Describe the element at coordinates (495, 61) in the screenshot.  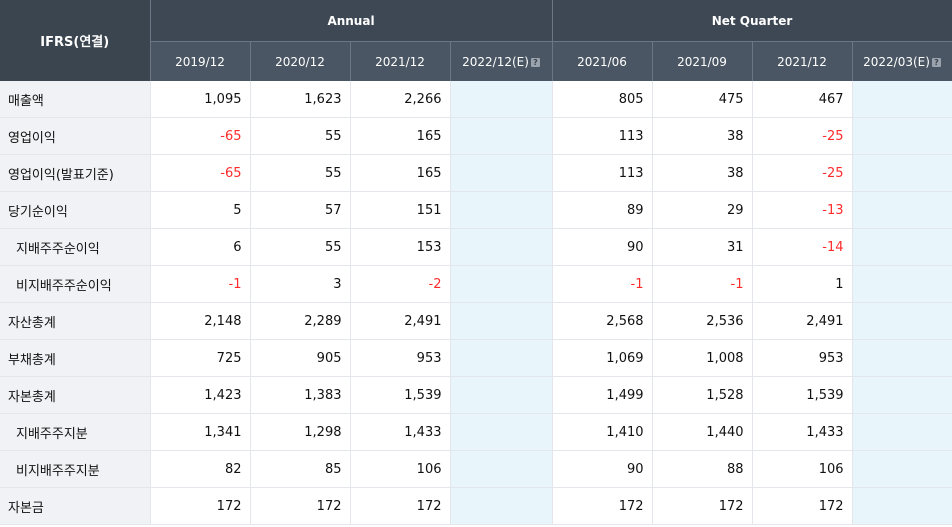
I see `col-header-label: 2022/12(E)` at that location.